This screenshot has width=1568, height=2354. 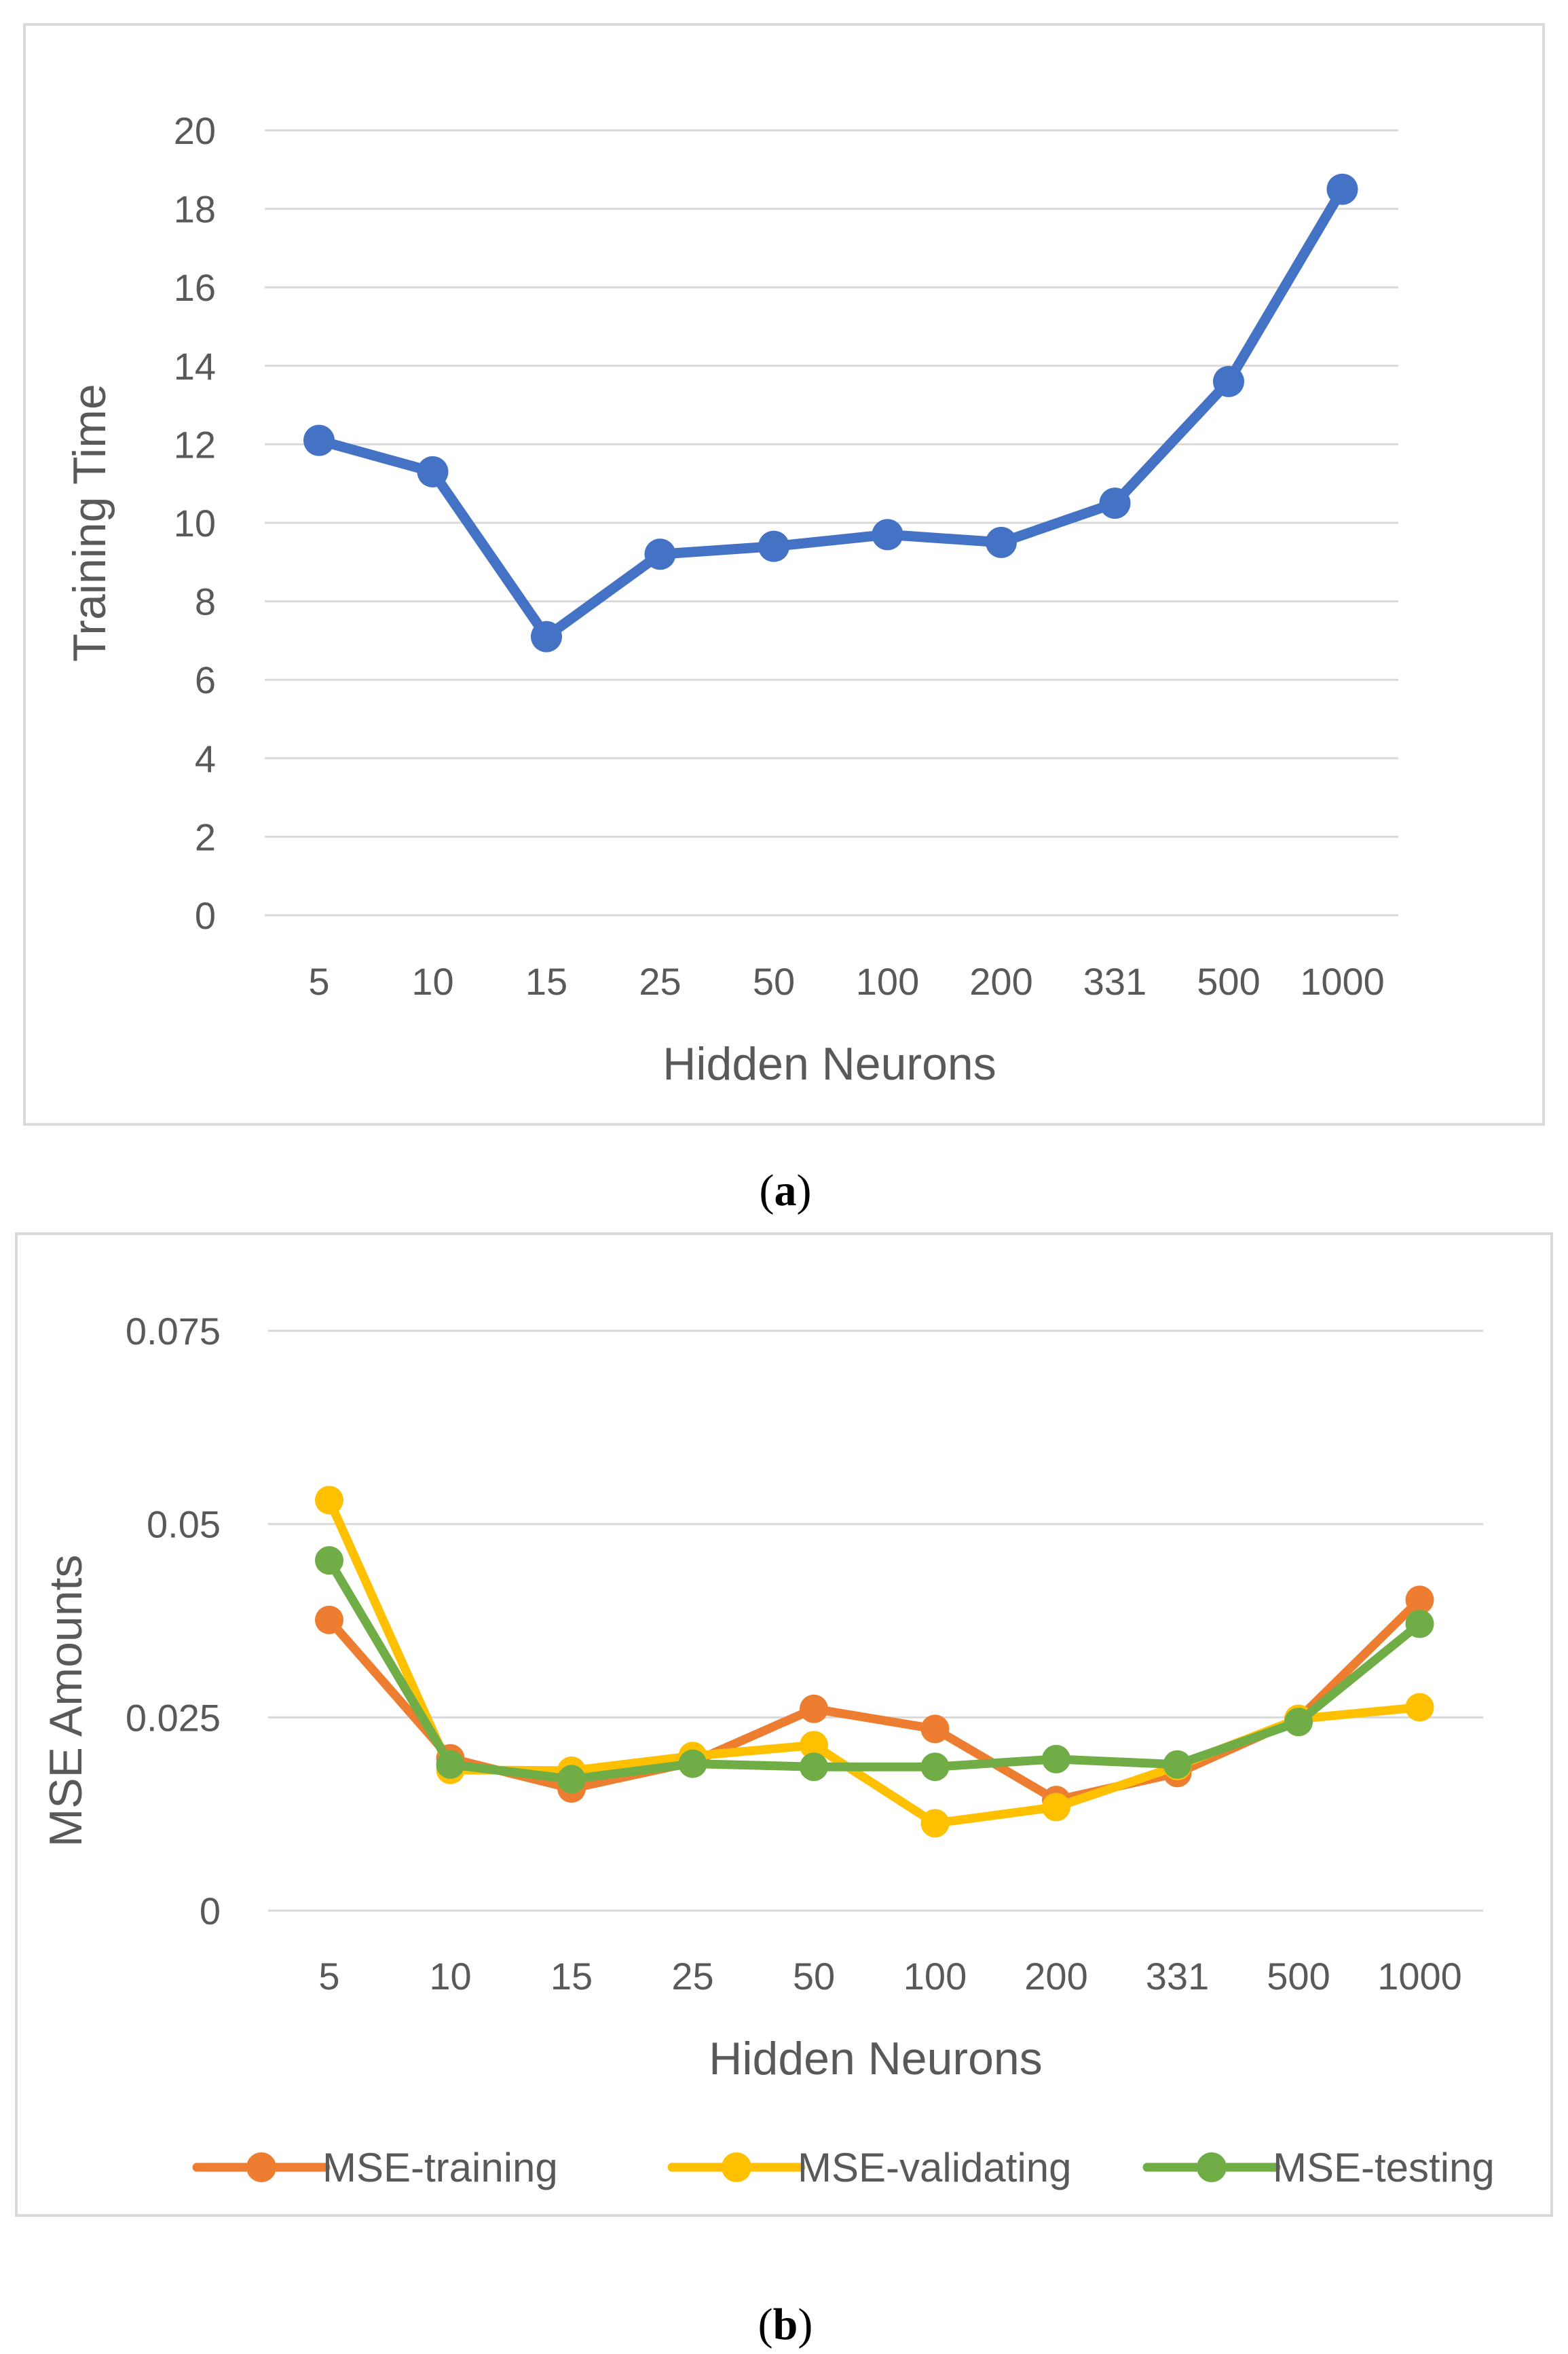 I want to click on chart-b-x-tick-label: 100, so click(x=935, y=1976).